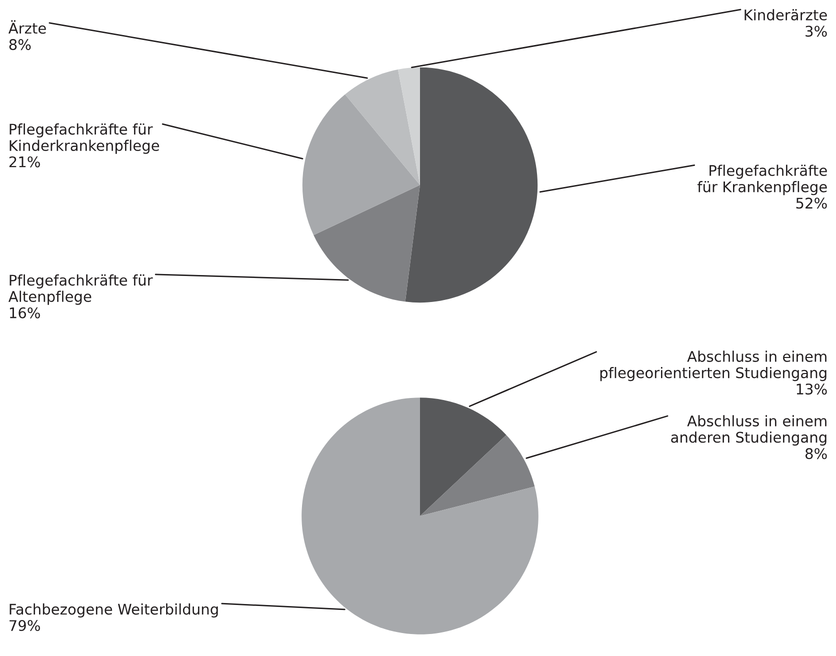 The image size is (836, 656). Describe the element at coordinates (748, 430) in the screenshot. I see `slice-label: Abschluss in einem anderen Studiengang` at that location.